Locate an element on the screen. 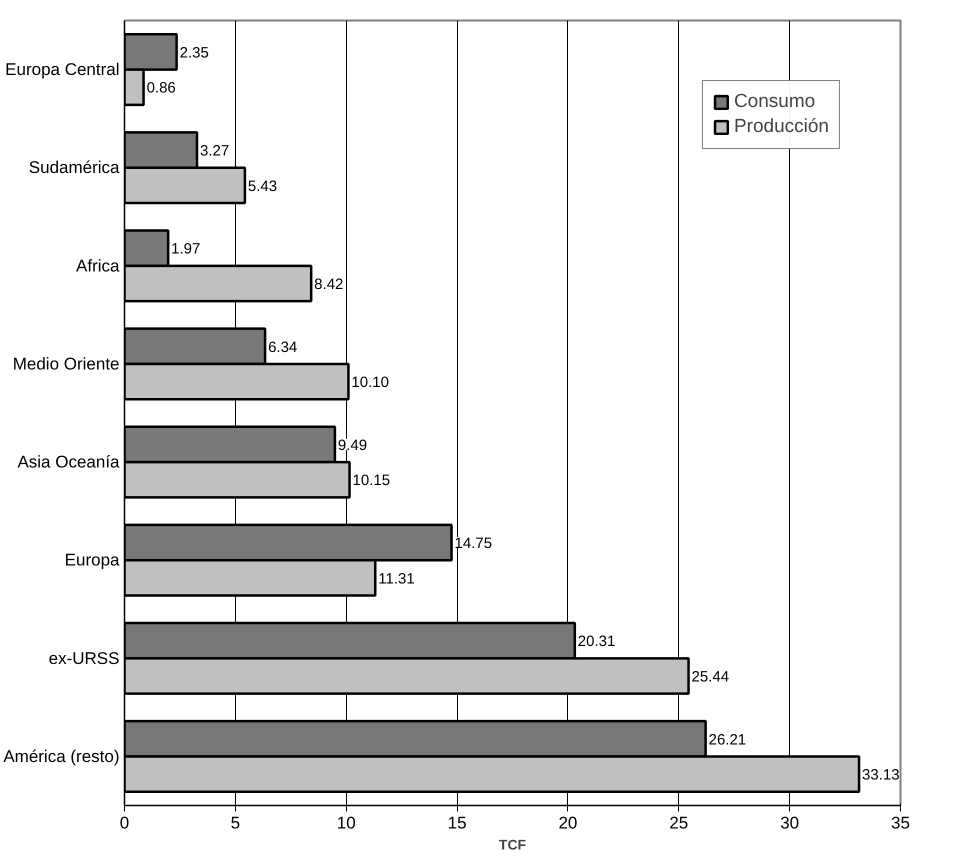 Image resolution: width=972 pixels, height=867 pixels. data-label: 20.31 is located at coordinates (597, 641).